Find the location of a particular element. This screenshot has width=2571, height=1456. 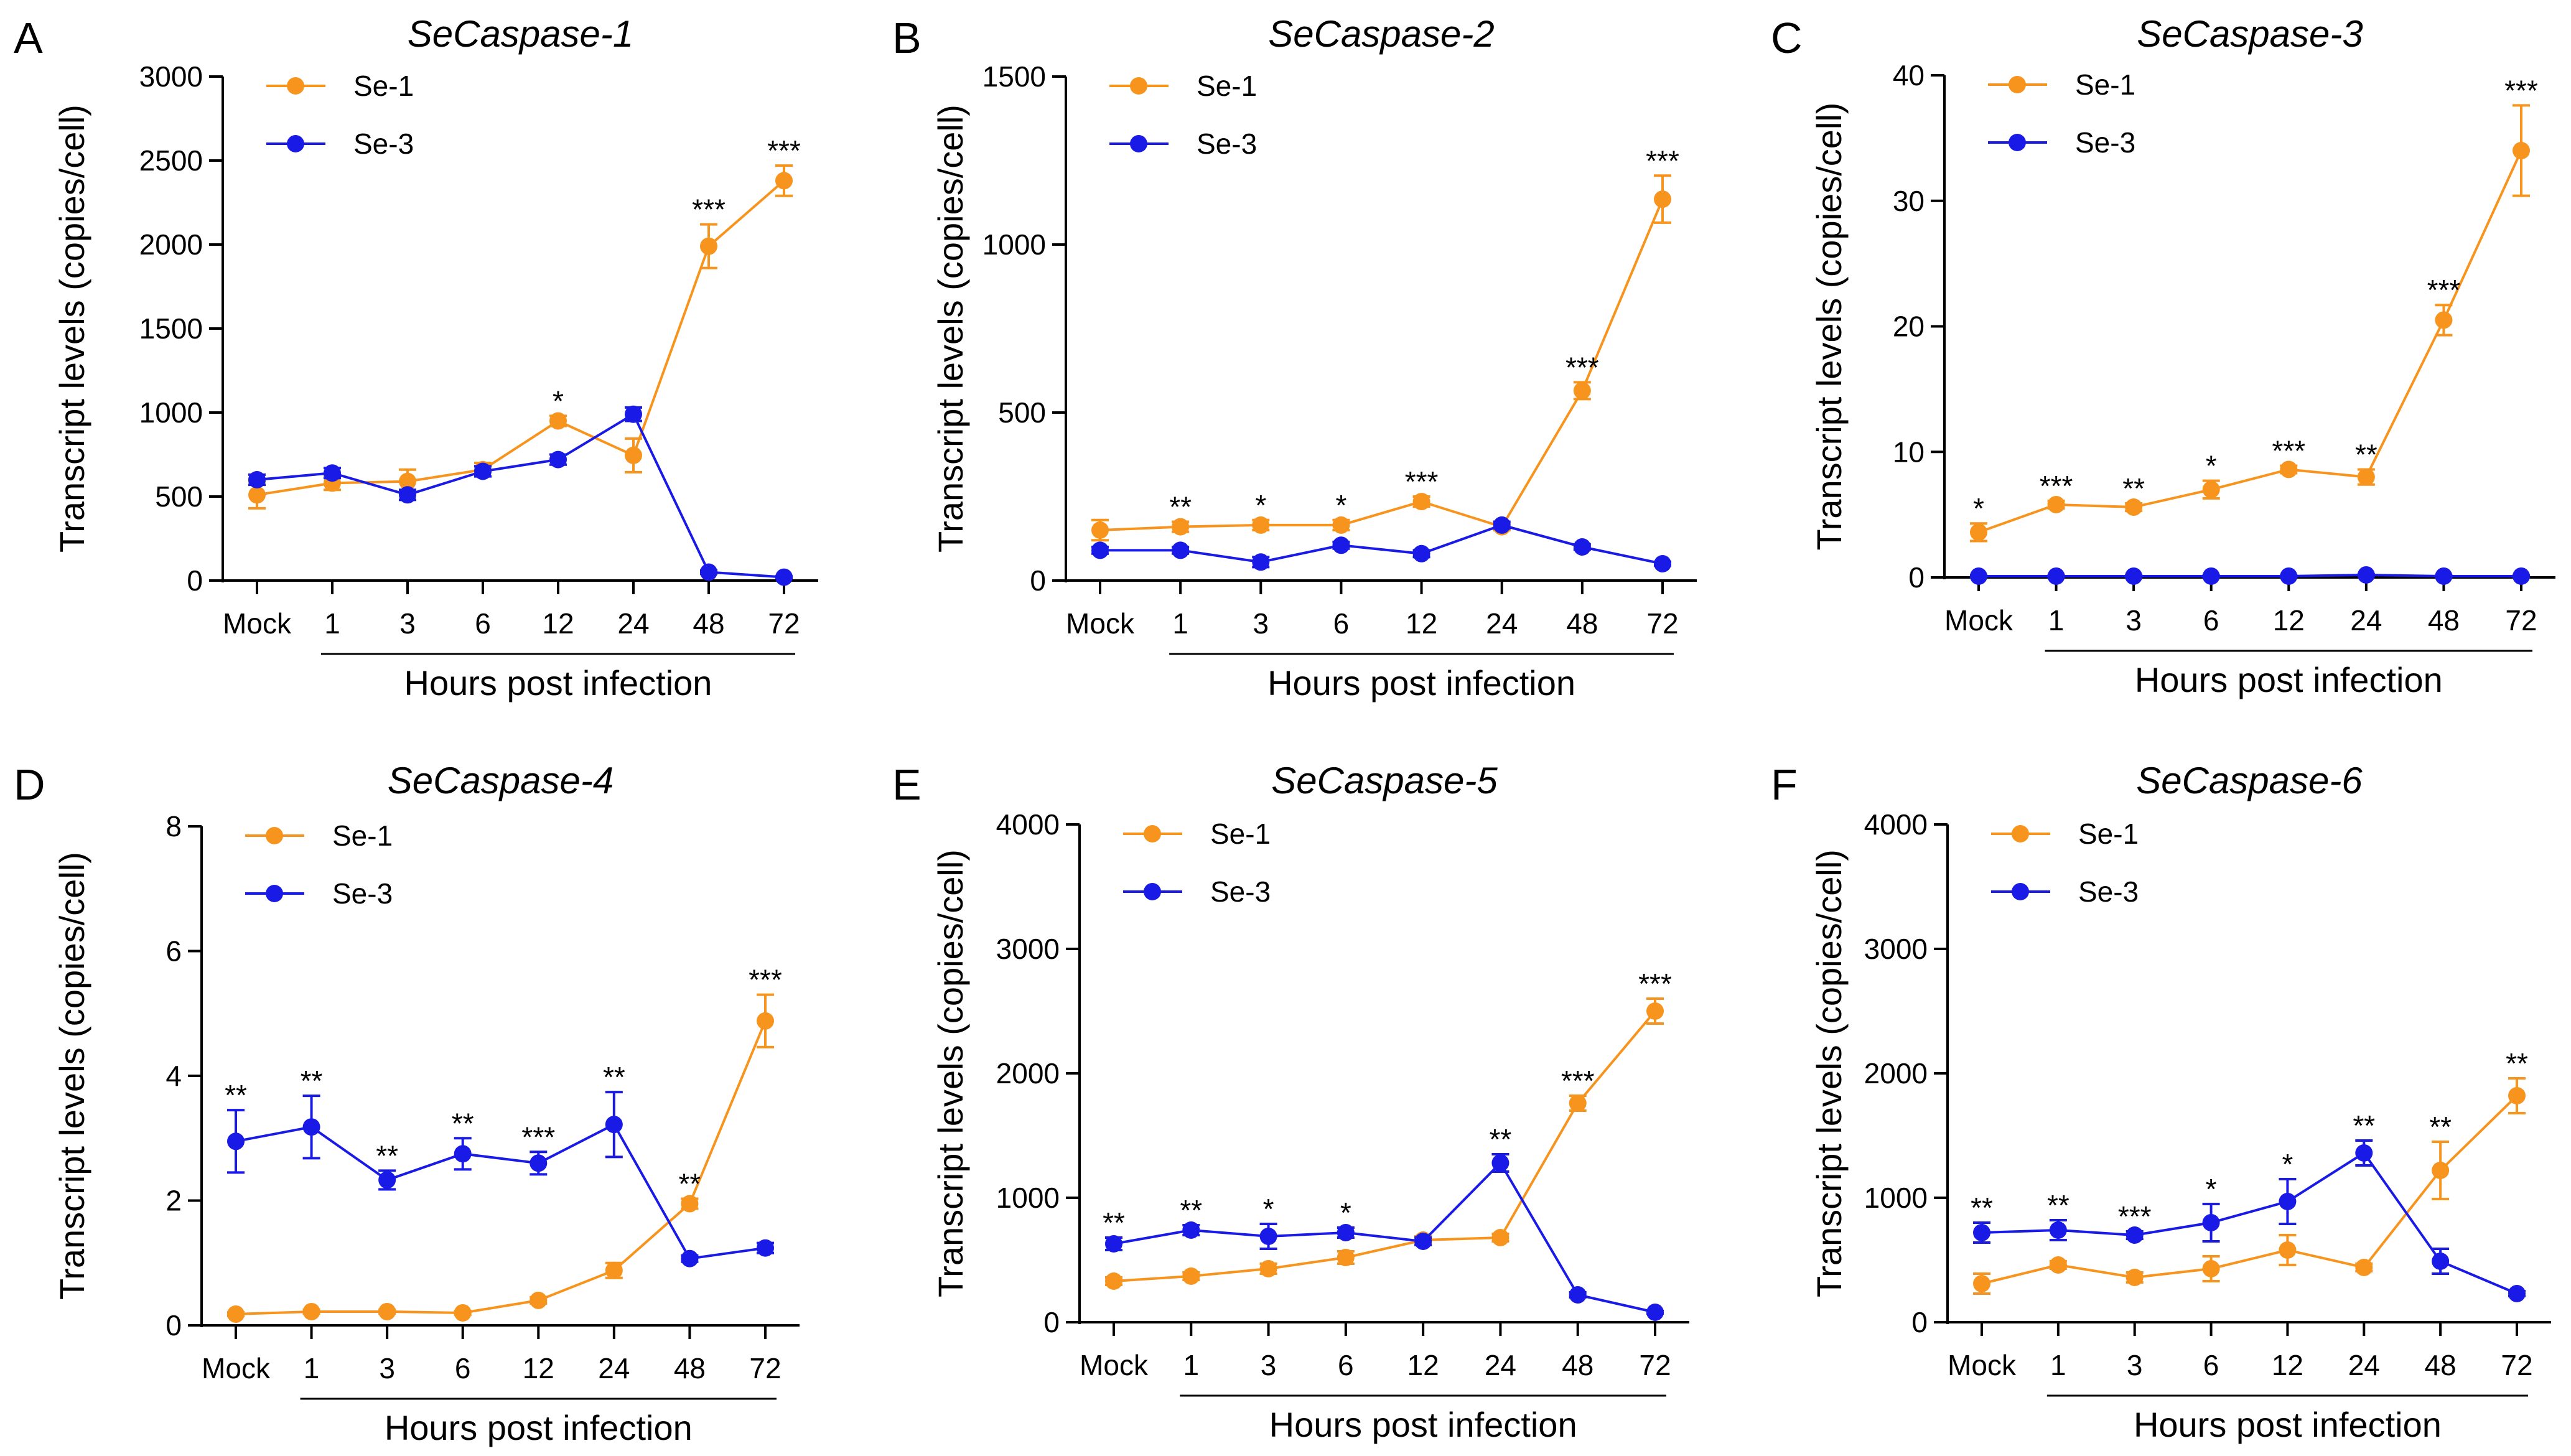

panel-letter: C is located at coordinates (1787, 38).